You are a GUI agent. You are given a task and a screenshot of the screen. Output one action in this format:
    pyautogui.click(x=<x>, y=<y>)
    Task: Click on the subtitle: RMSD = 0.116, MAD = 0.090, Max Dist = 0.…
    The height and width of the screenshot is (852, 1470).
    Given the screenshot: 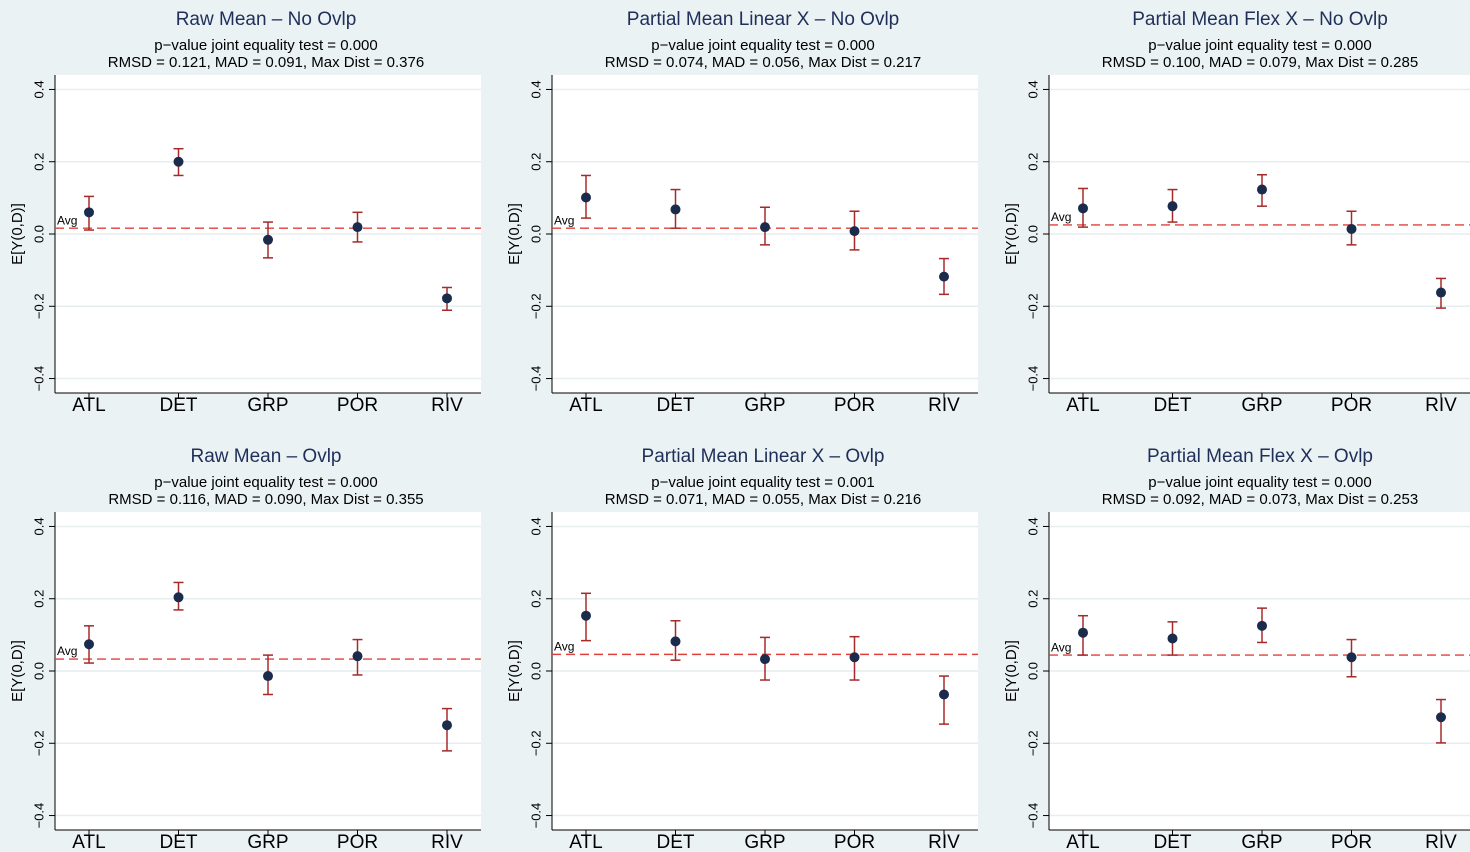 What is the action you would take?
    pyautogui.click(x=265, y=499)
    